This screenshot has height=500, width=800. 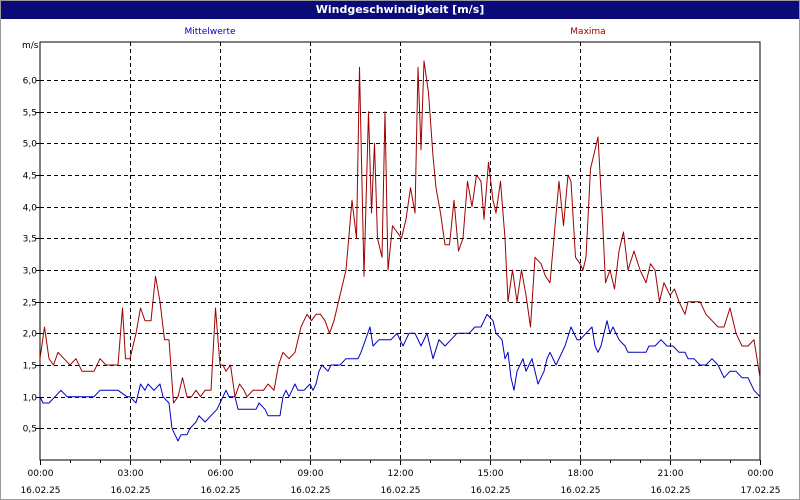 What do you see at coordinates (30, 367) in the screenshot?
I see `y-tick-label: 1,5` at bounding box center [30, 367].